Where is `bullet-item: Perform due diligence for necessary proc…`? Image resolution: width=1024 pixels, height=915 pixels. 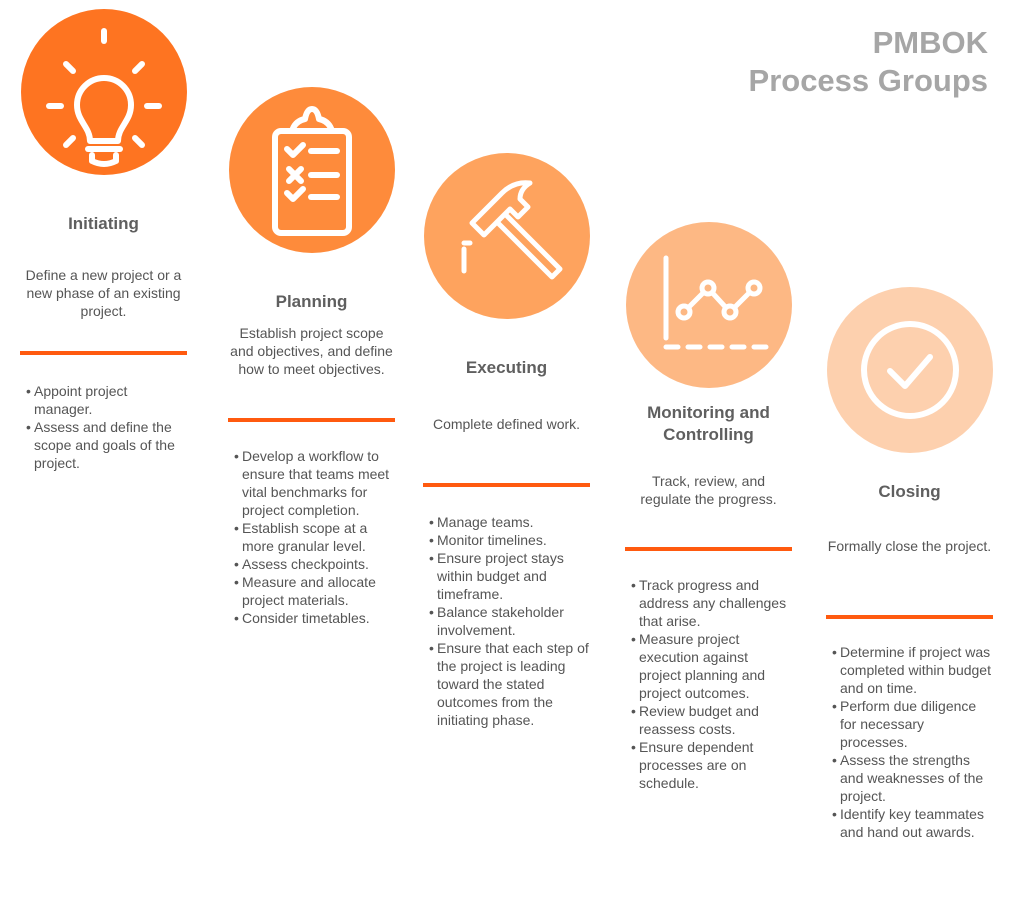 bullet-item: Perform due diligence for necessary proc… is located at coordinates (912, 724).